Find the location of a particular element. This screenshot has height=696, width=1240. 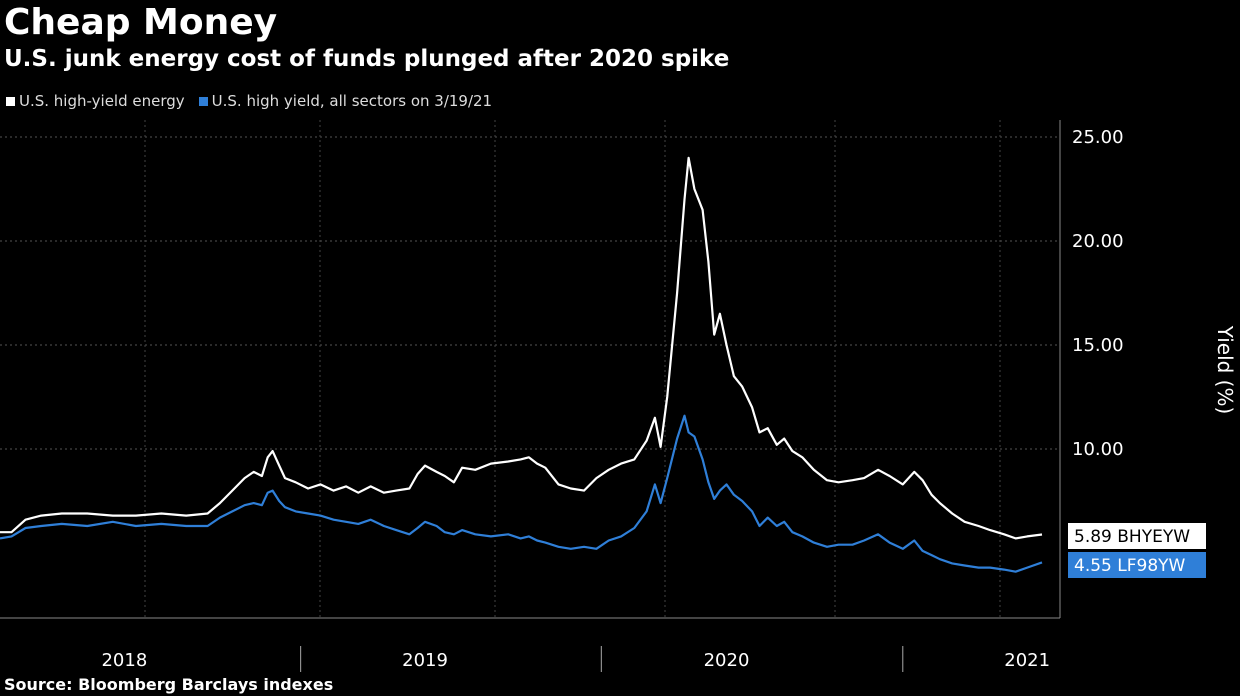

chart-title: Cheap Money is located at coordinates (141, 22).